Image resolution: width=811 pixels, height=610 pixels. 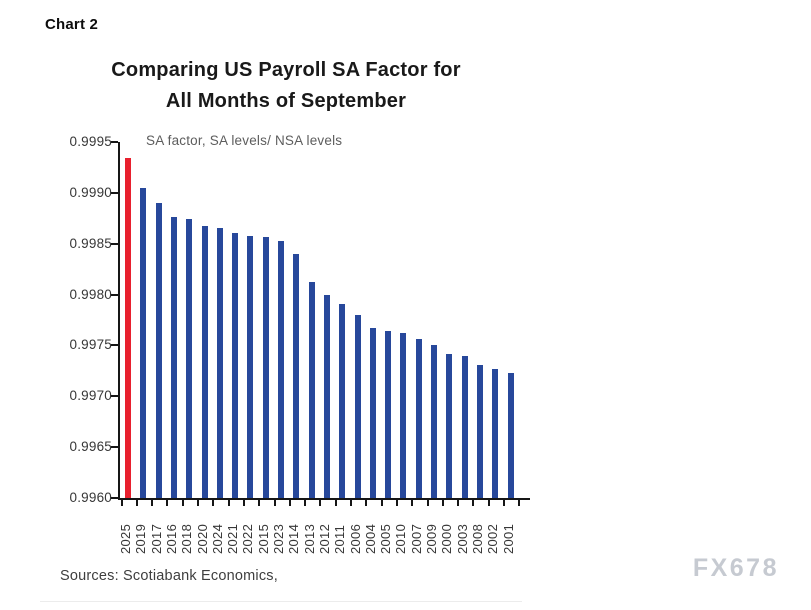 I want to click on x-tick-label: 2019, so click(x=141, y=538).